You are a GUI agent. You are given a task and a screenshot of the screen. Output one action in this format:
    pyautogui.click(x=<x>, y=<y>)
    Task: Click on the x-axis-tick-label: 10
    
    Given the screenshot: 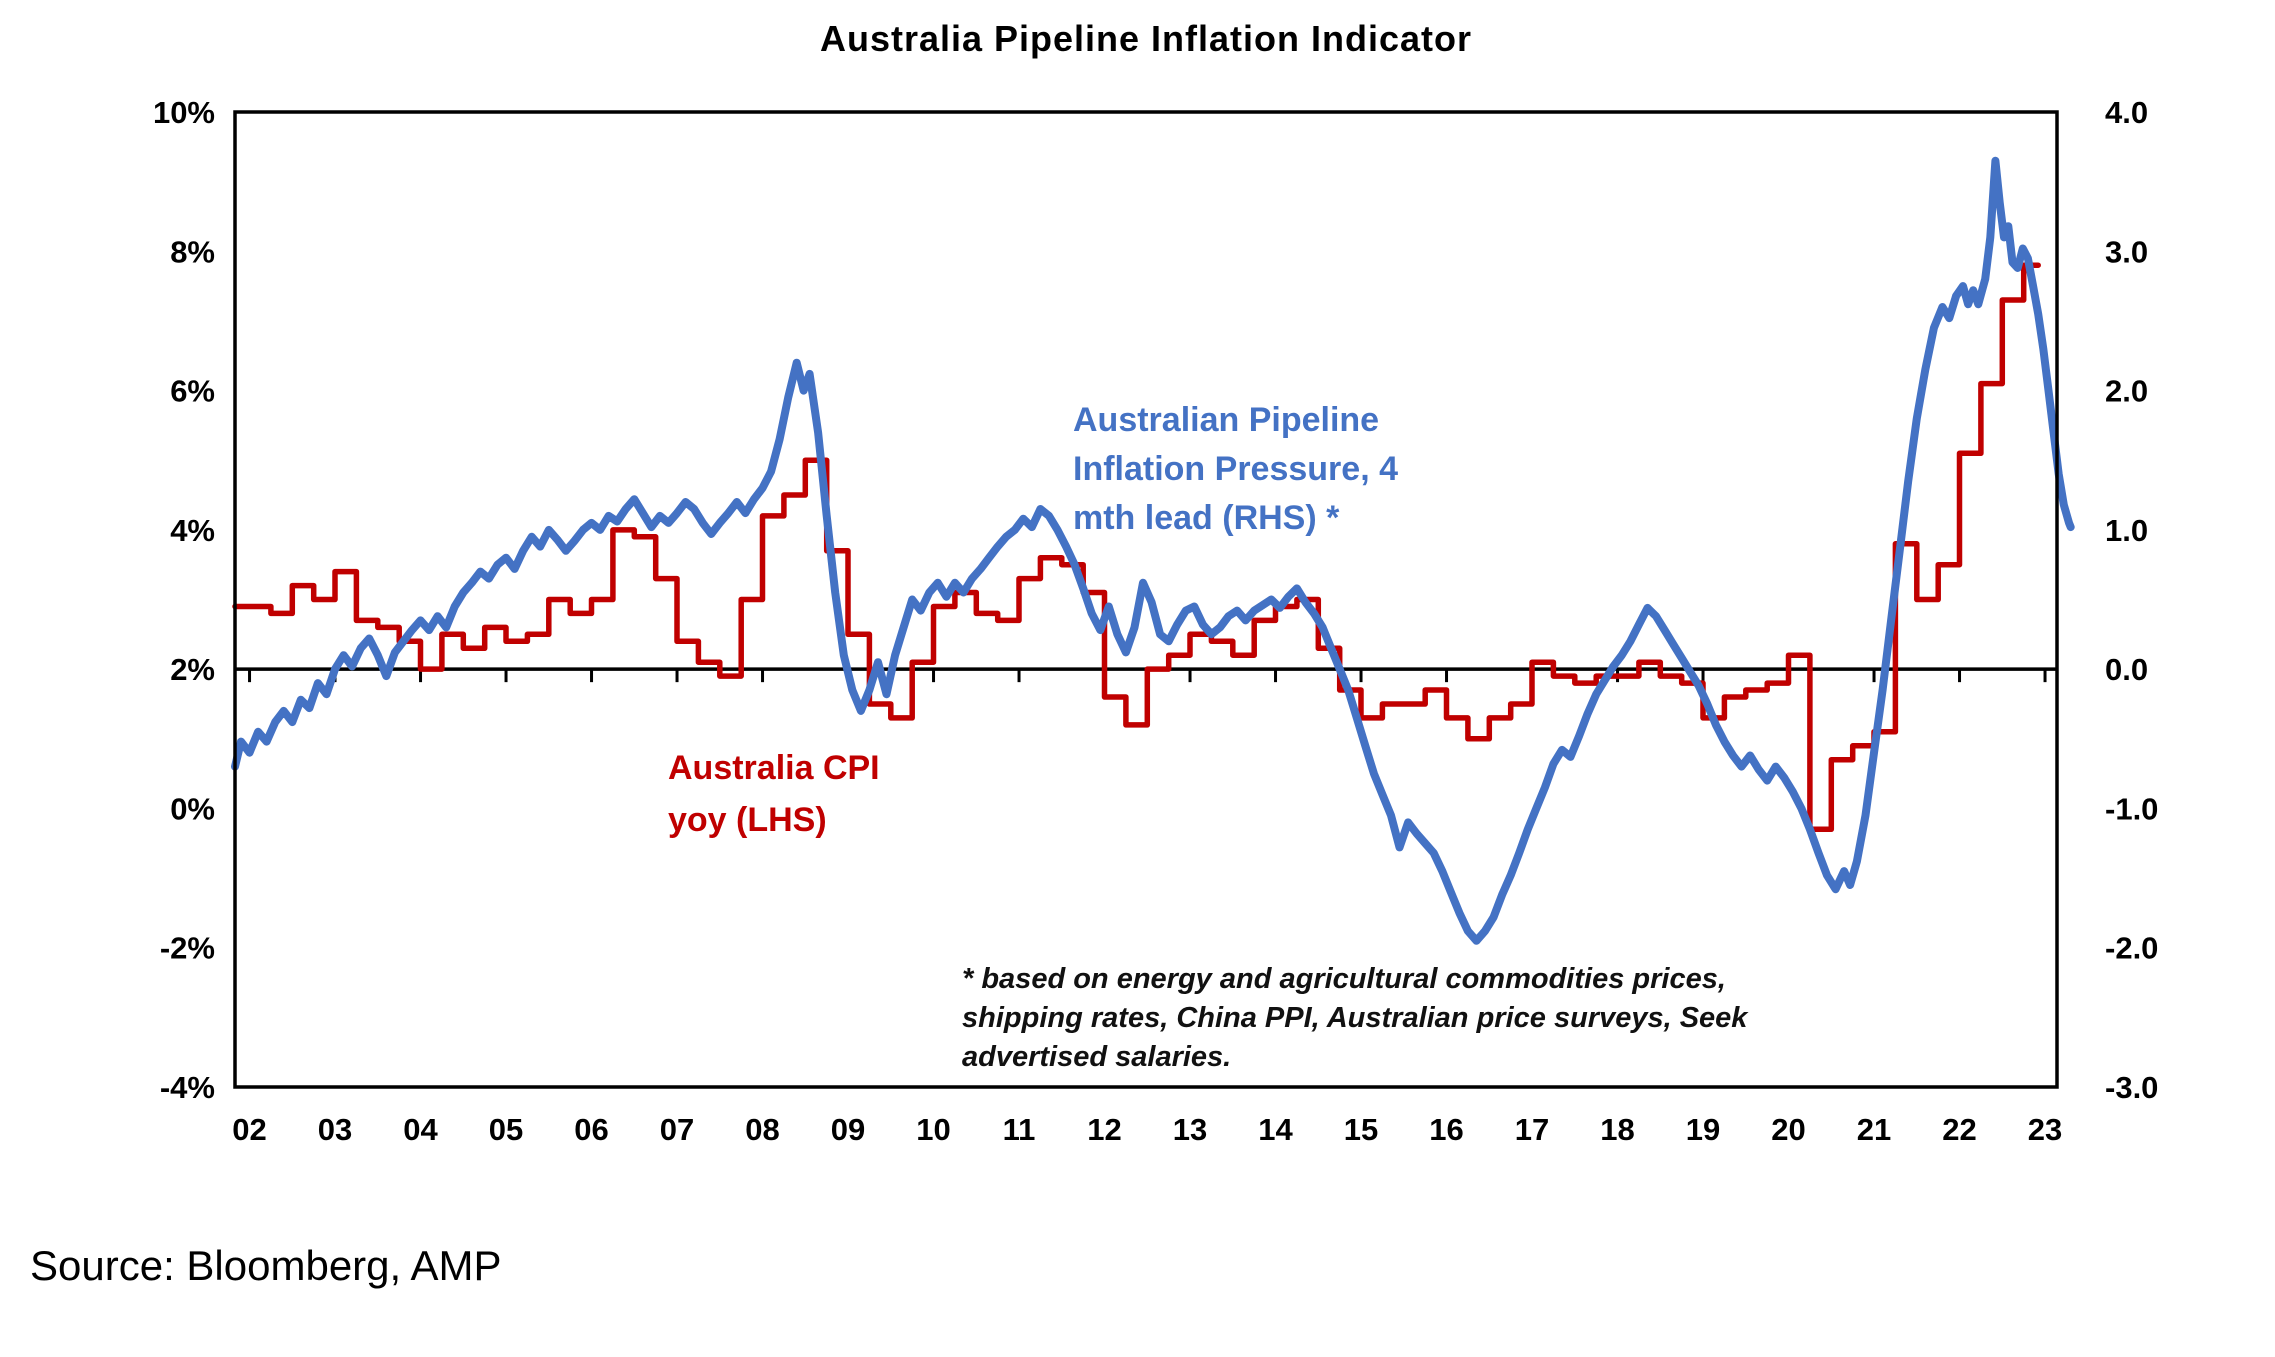 What is the action you would take?
    pyautogui.click(x=933, y=1129)
    